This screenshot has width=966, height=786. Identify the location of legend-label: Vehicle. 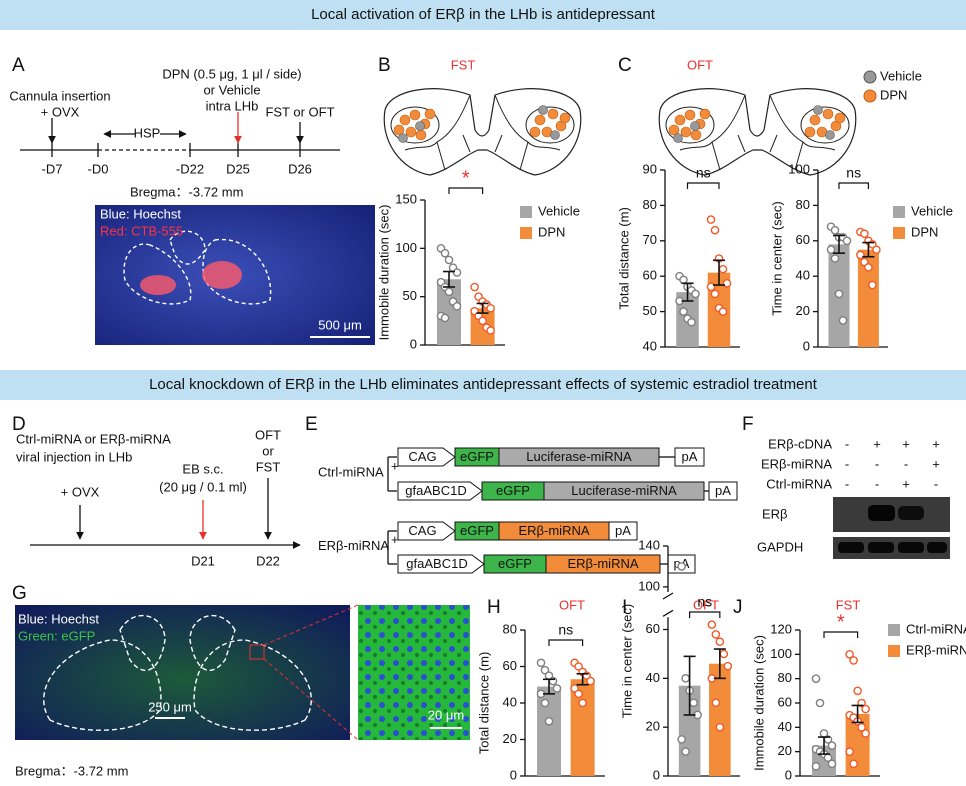
(932, 210).